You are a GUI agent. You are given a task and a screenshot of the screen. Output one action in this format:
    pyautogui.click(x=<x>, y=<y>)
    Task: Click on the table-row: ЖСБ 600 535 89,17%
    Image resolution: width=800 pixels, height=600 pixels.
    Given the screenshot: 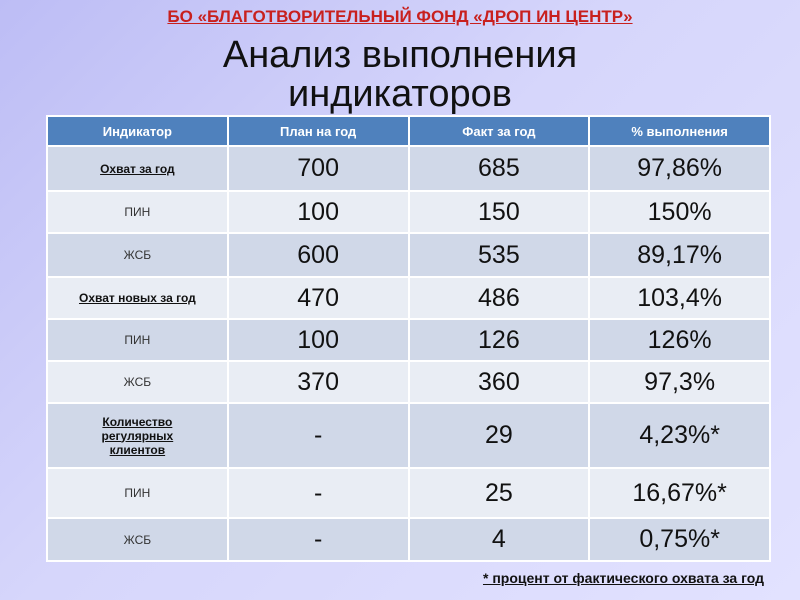 What is the action you would take?
    pyautogui.click(x=408, y=255)
    